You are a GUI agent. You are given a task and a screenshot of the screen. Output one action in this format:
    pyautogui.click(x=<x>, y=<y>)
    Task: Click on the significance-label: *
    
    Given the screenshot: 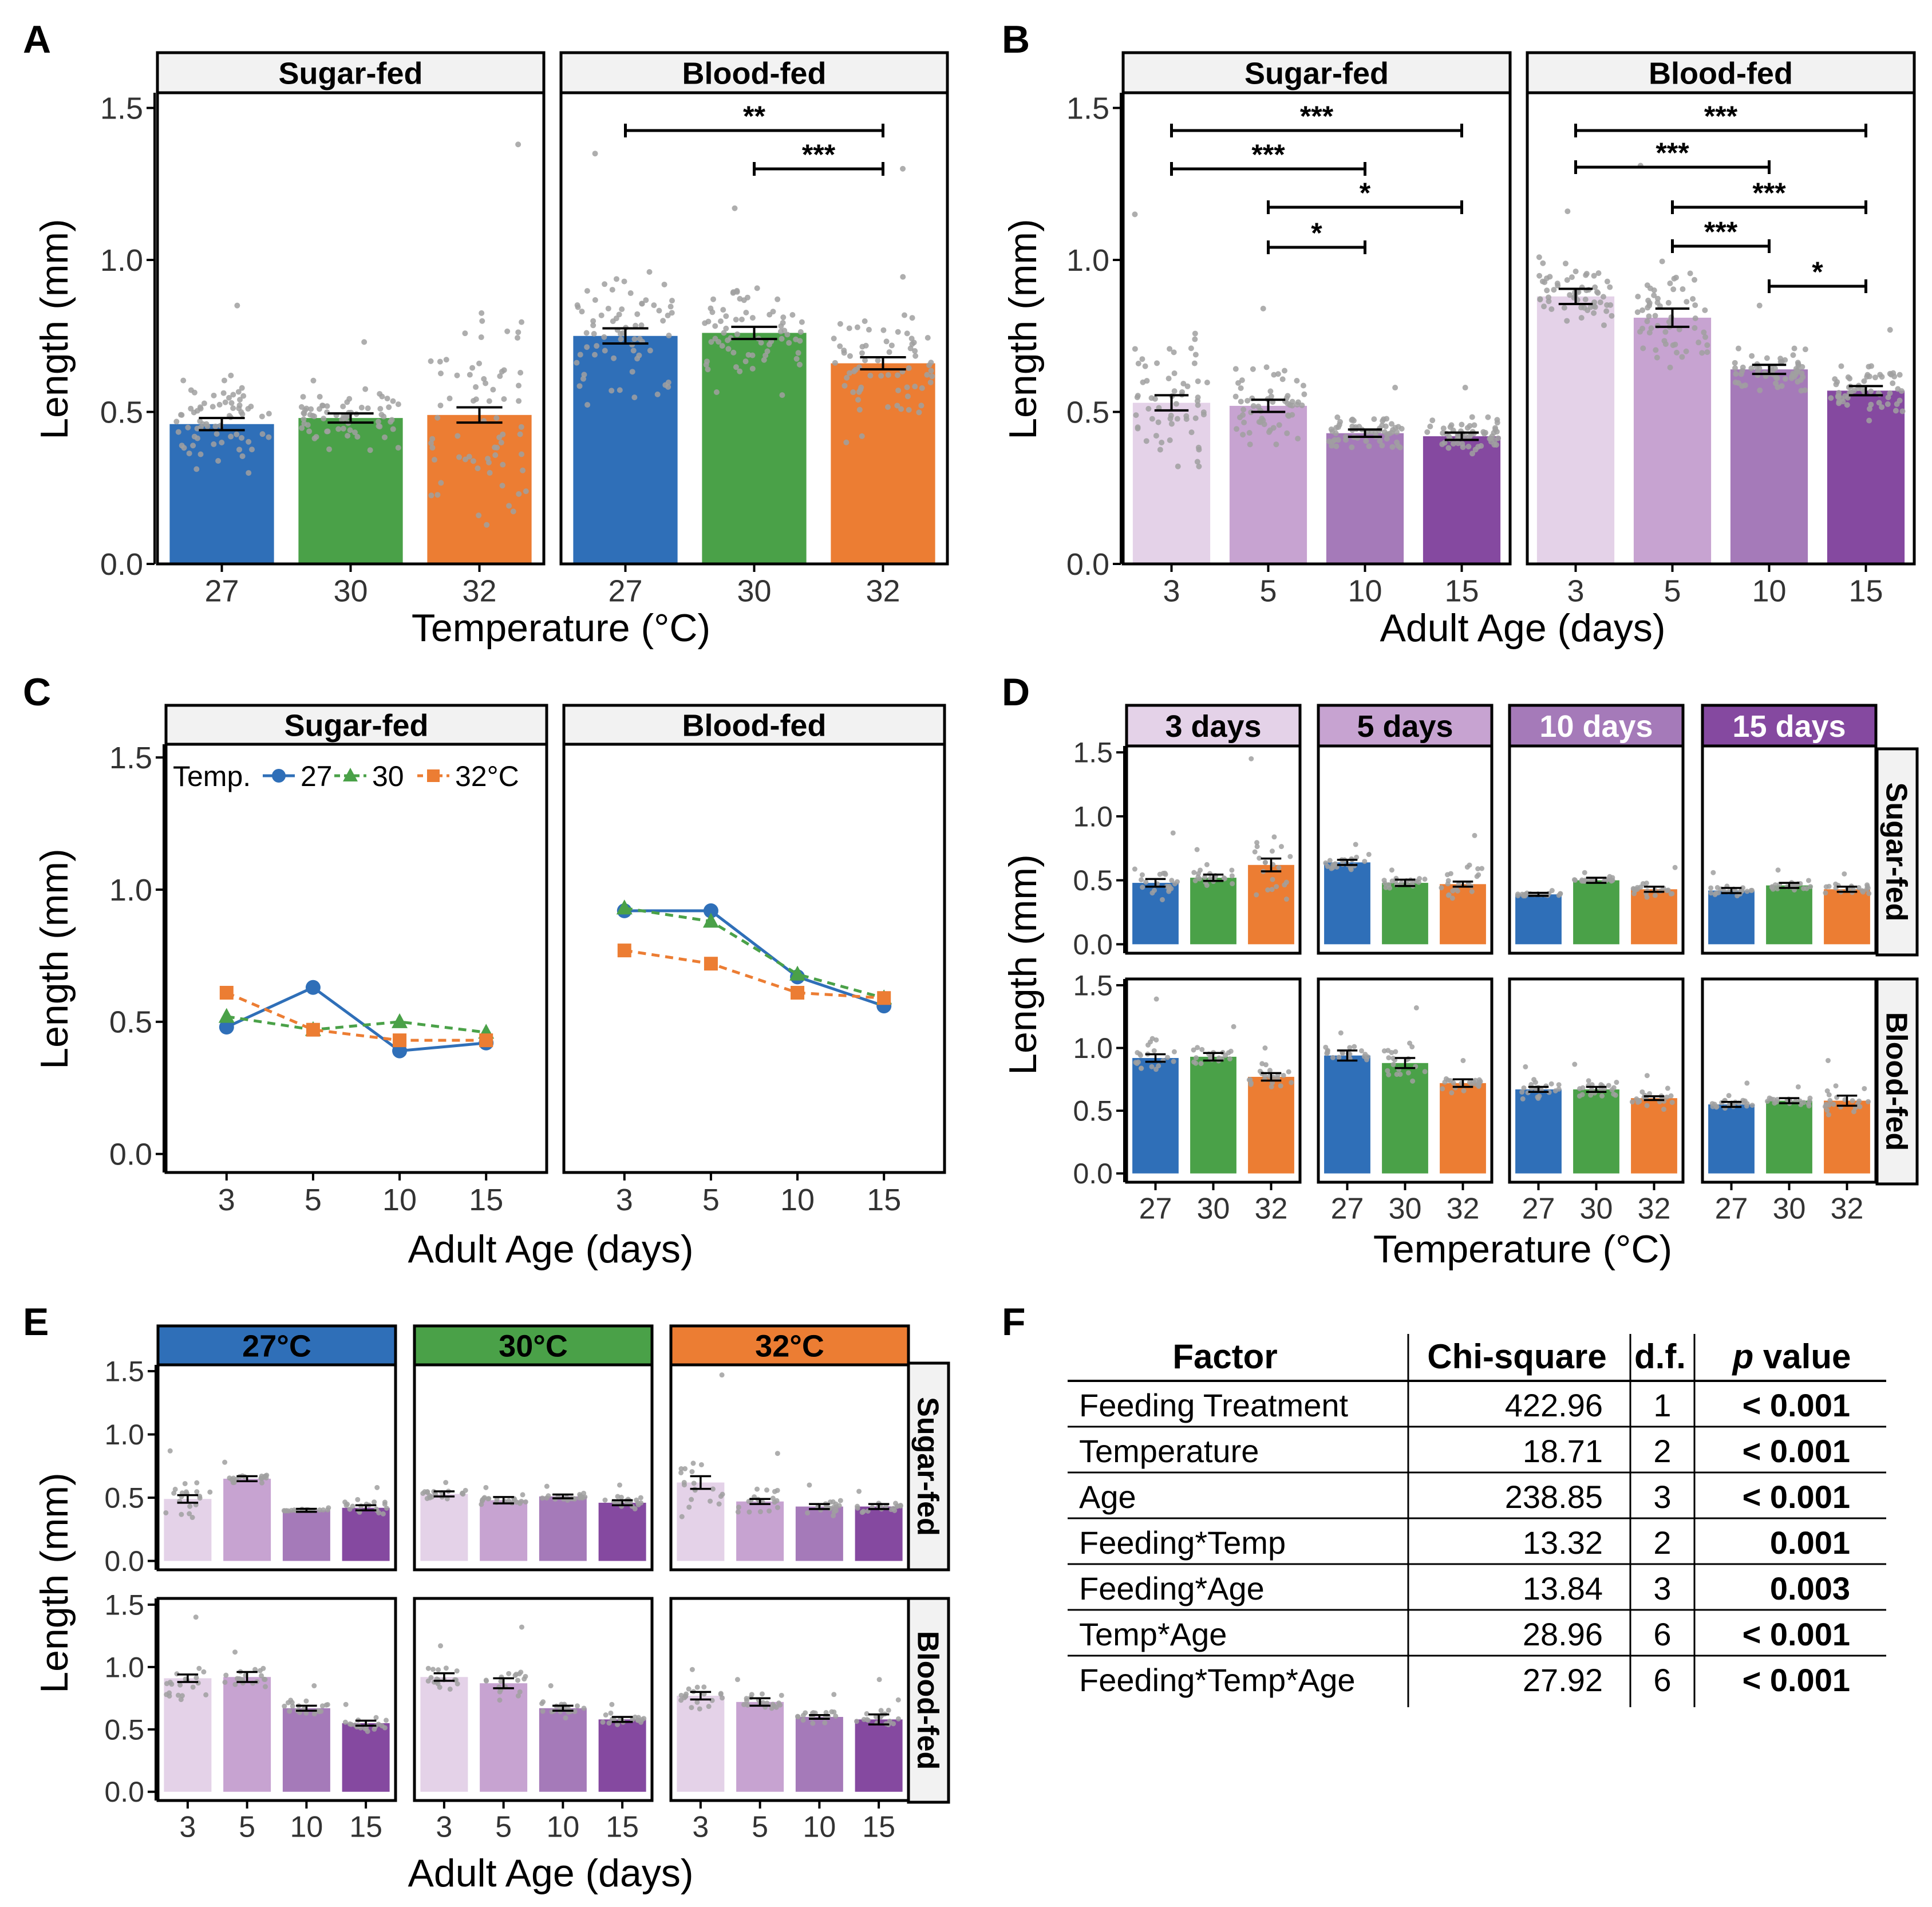 What is the action you would take?
    pyautogui.click(x=1817, y=272)
    